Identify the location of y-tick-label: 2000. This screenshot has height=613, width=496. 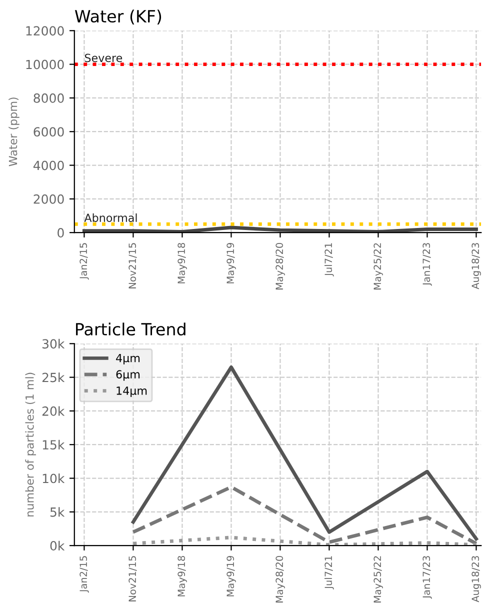
(49, 199).